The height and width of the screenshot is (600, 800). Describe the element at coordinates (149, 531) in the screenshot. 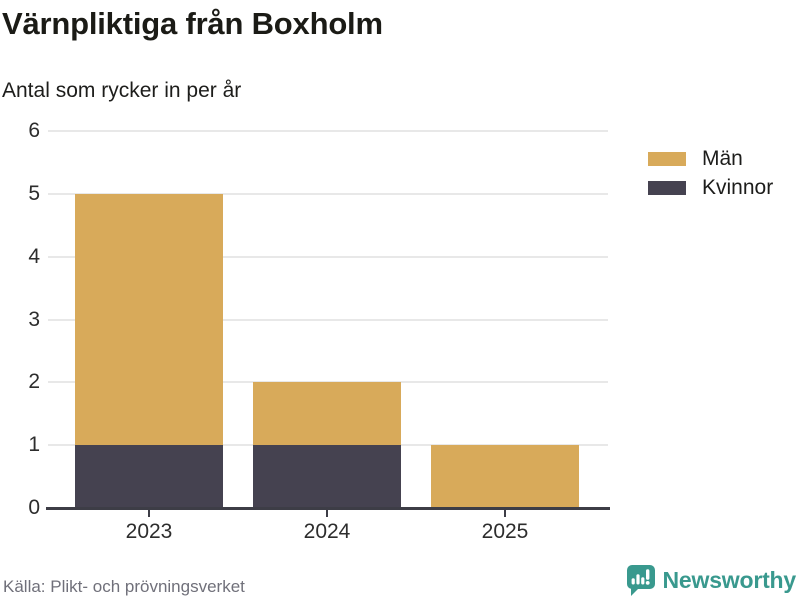

I see `x-axis-tick-label: 2023` at that location.